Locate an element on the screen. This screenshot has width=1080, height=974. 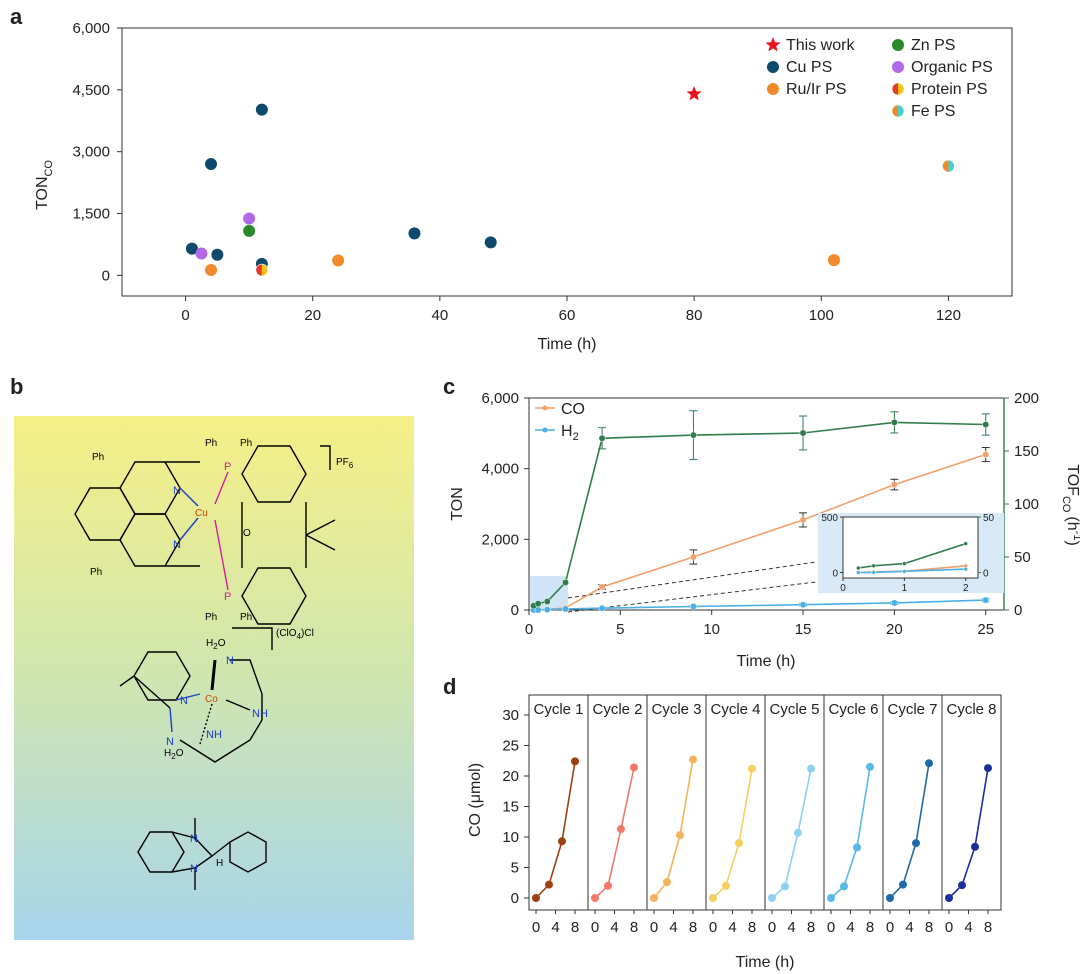
panel-d-cycle-label: Cycle 8 is located at coordinates (971, 709).